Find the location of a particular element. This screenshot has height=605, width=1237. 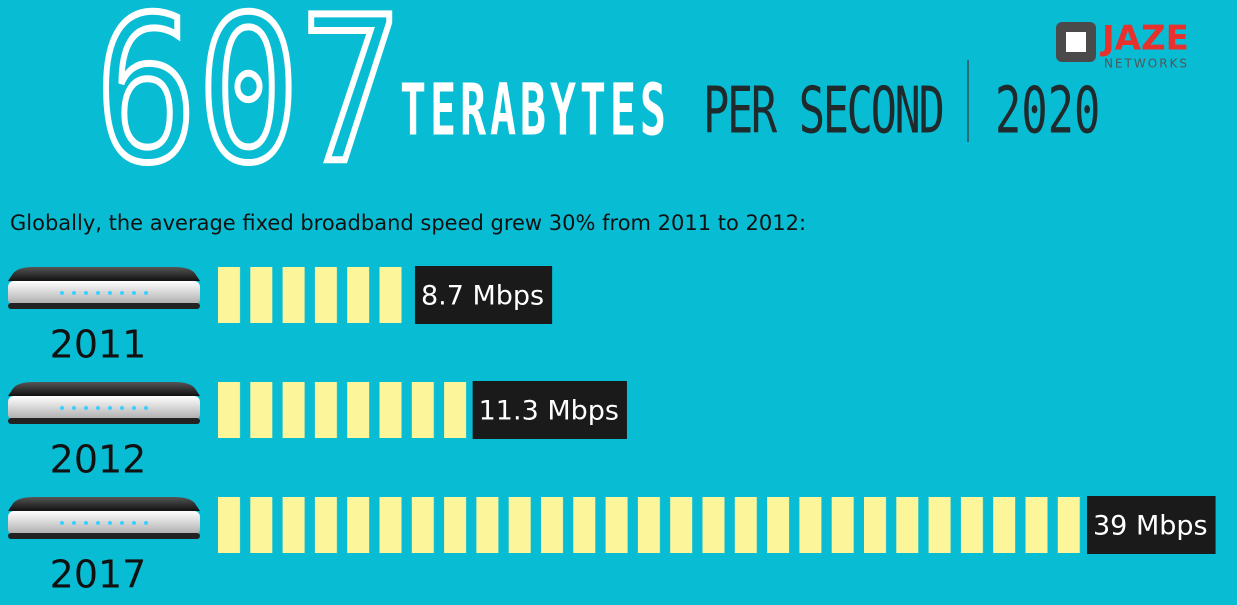

value-label: 11.3 Mbps is located at coordinates (549, 411).